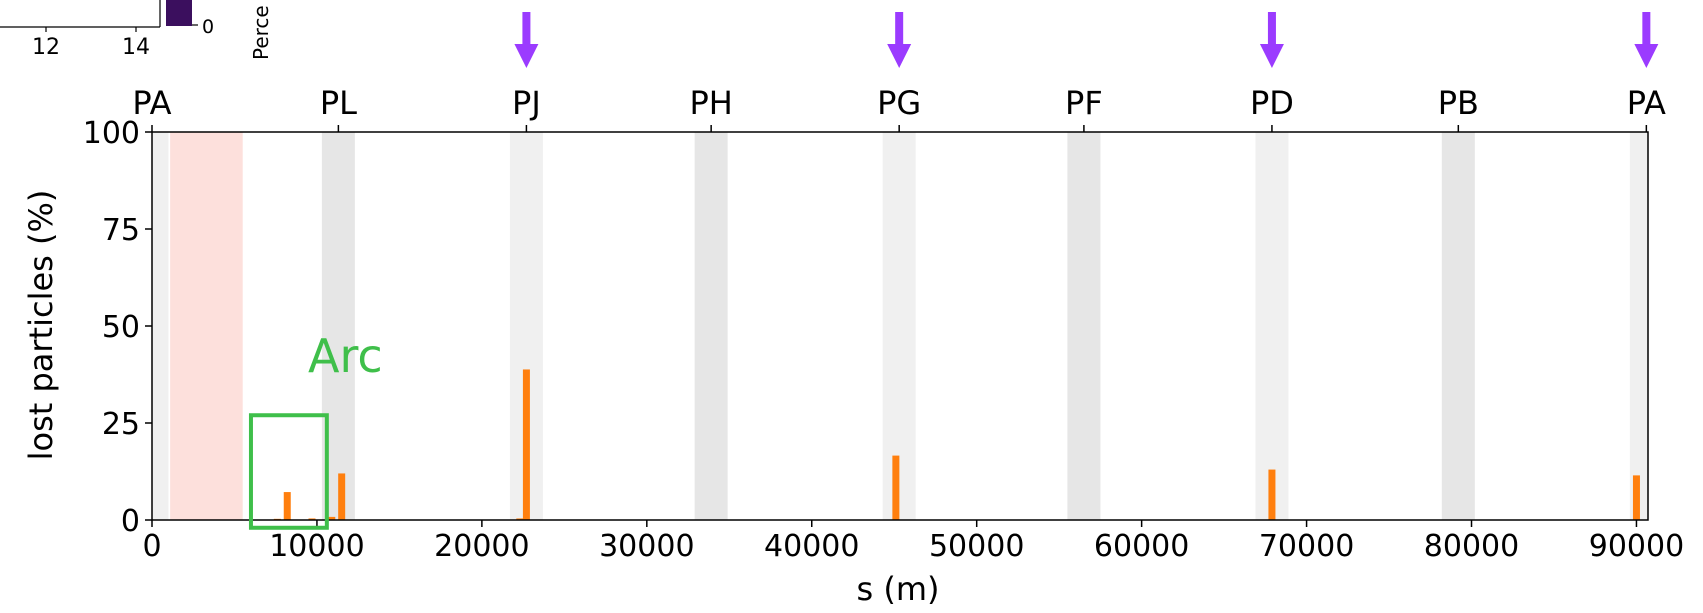  What do you see at coordinates (1084, 103) in the screenshot?
I see `top-tick-label: PF` at bounding box center [1084, 103].